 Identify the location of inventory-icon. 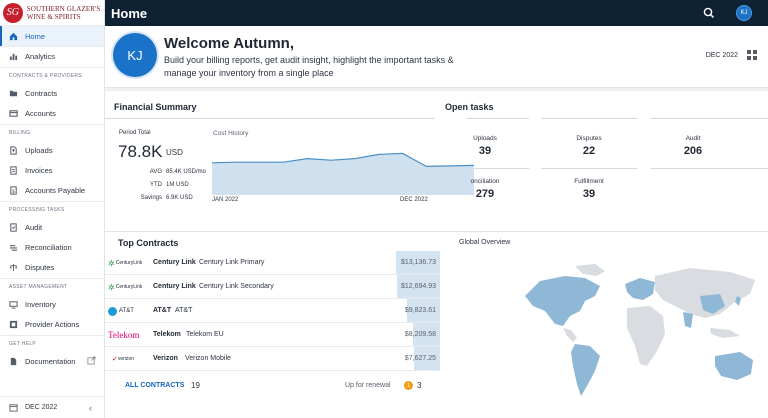
(13, 304).